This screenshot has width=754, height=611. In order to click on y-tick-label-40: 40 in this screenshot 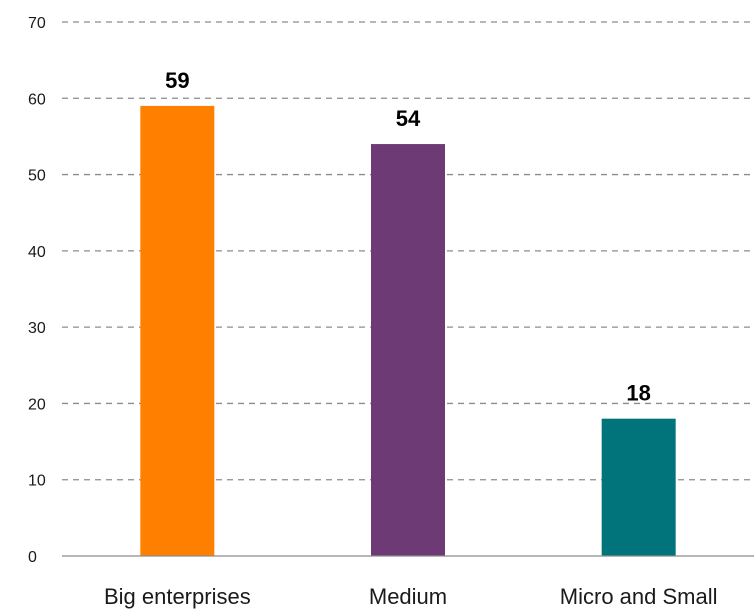, I will do `click(37, 252)`.